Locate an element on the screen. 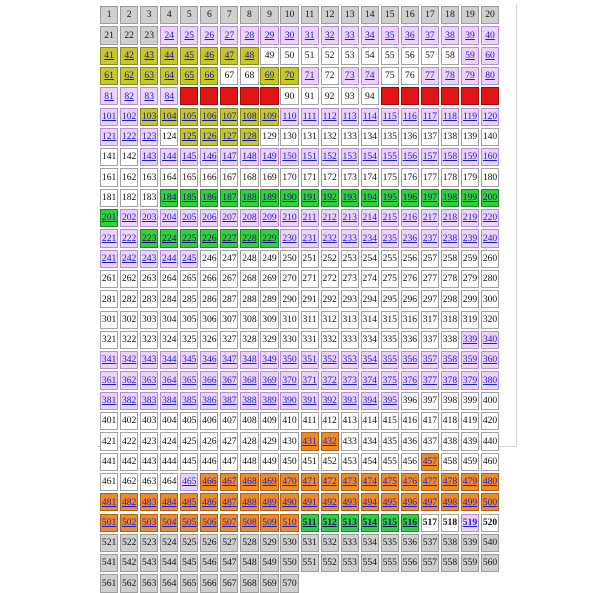  number-cell-363: 363 is located at coordinates (149, 380).